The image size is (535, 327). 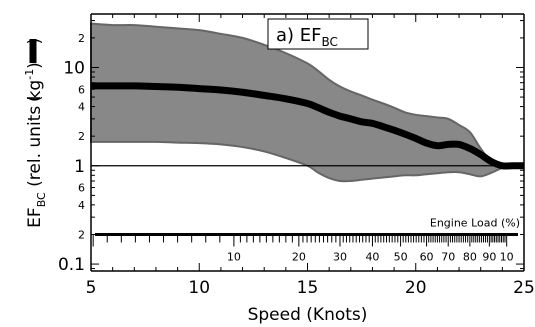 I want to click on engine-load-tick-label: 40, so click(x=372, y=256).